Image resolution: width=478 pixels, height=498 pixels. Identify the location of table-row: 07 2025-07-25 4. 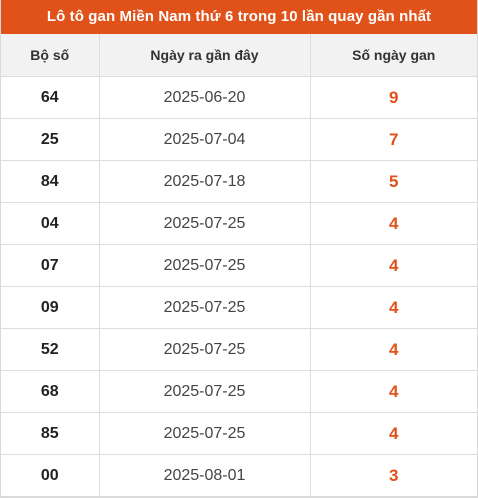
(239, 265).